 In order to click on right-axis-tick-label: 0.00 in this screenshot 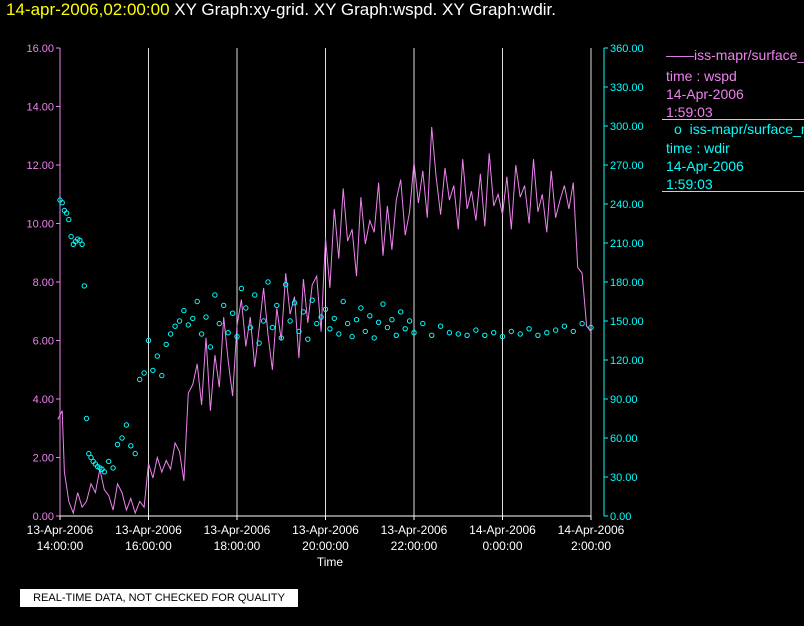, I will do `click(620, 517)`.